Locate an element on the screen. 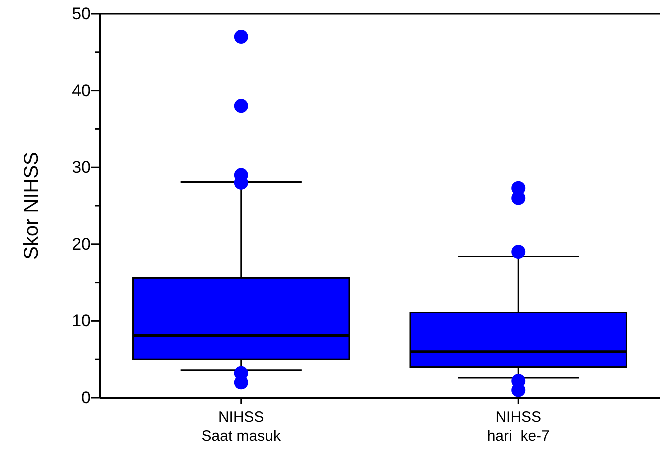 This screenshot has width=666, height=461. y-tick-label: 10 is located at coordinates (81, 321).